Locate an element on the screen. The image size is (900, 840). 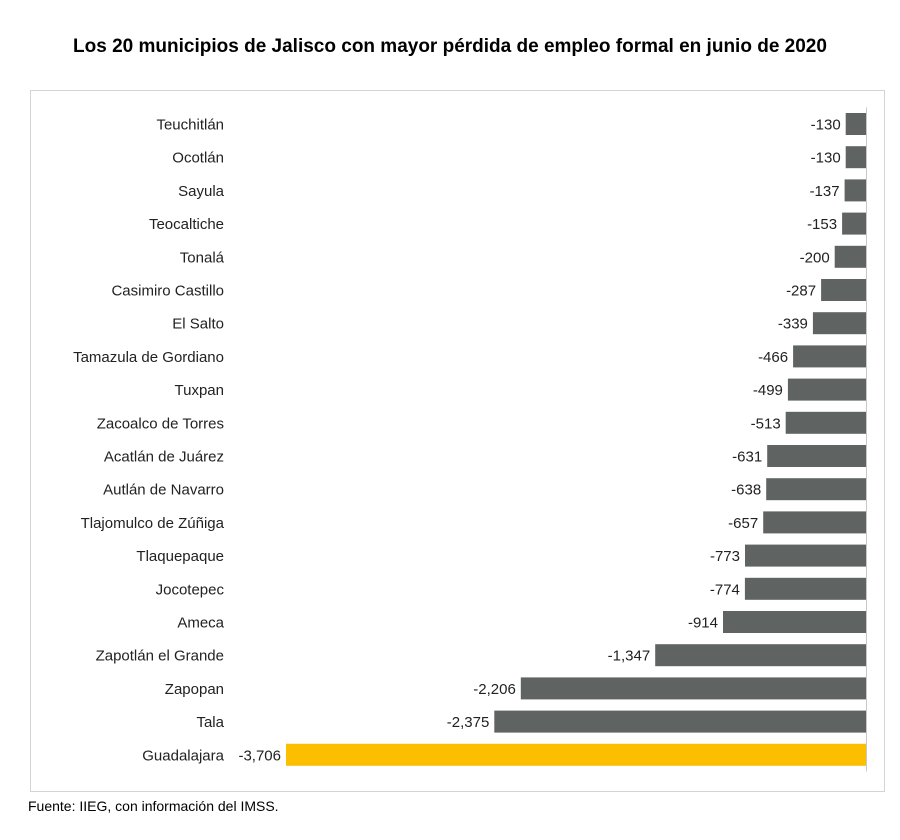
category-label: Ocotlán is located at coordinates (198, 158).